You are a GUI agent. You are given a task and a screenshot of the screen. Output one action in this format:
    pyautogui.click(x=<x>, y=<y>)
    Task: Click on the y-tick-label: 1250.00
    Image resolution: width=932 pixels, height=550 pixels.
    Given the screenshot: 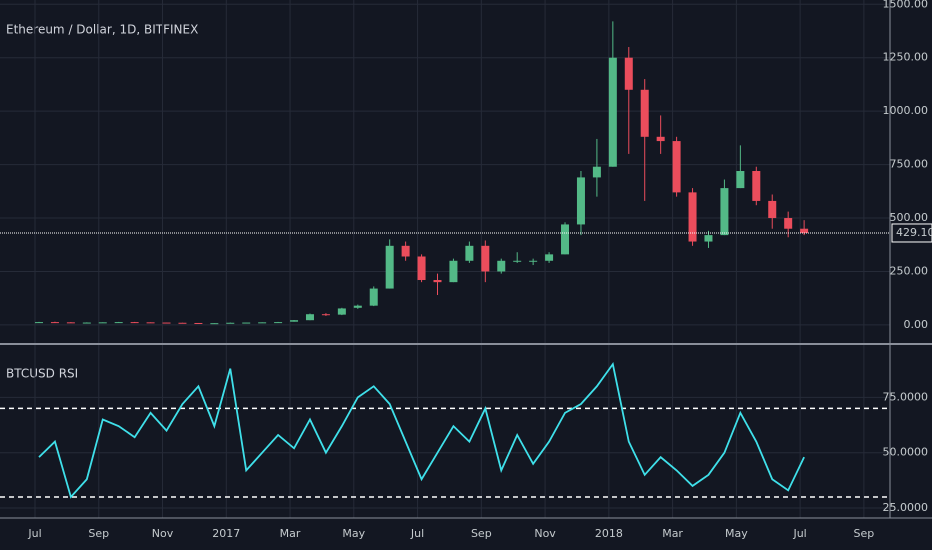 What is the action you would take?
    pyautogui.click(x=906, y=57)
    